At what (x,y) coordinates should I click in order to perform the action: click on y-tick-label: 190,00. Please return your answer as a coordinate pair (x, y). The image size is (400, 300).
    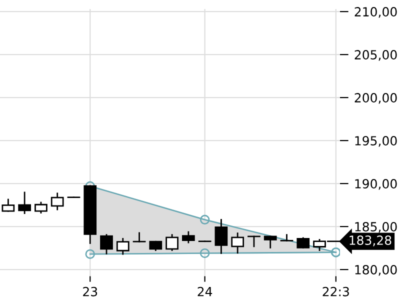
    Looking at the image, I should click on (376, 184).